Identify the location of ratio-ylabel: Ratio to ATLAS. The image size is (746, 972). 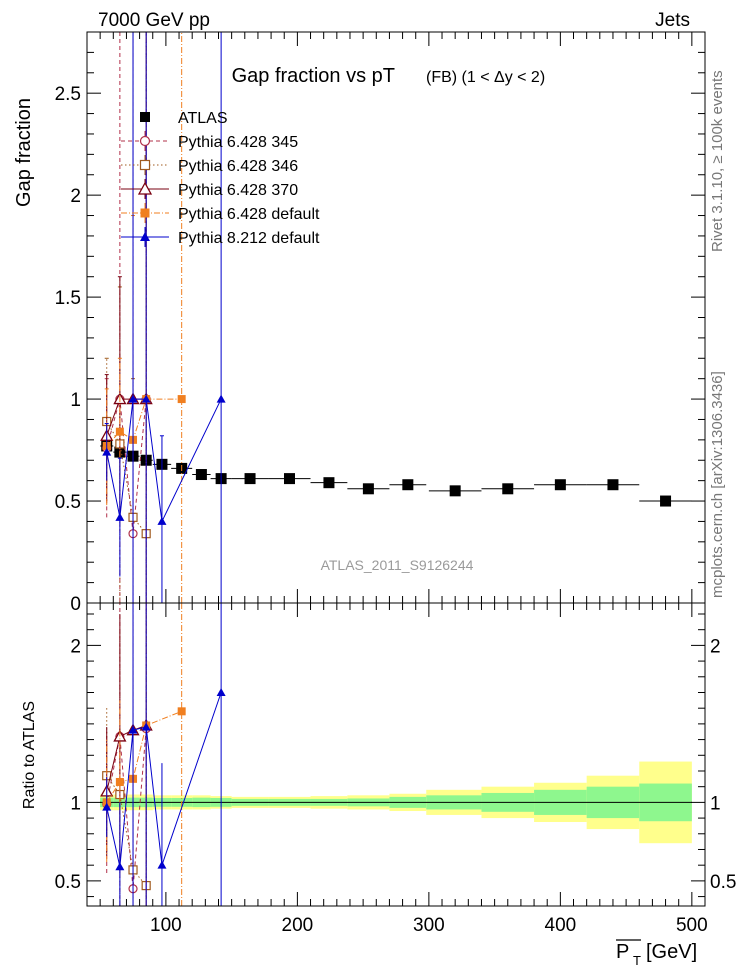
(29, 755).